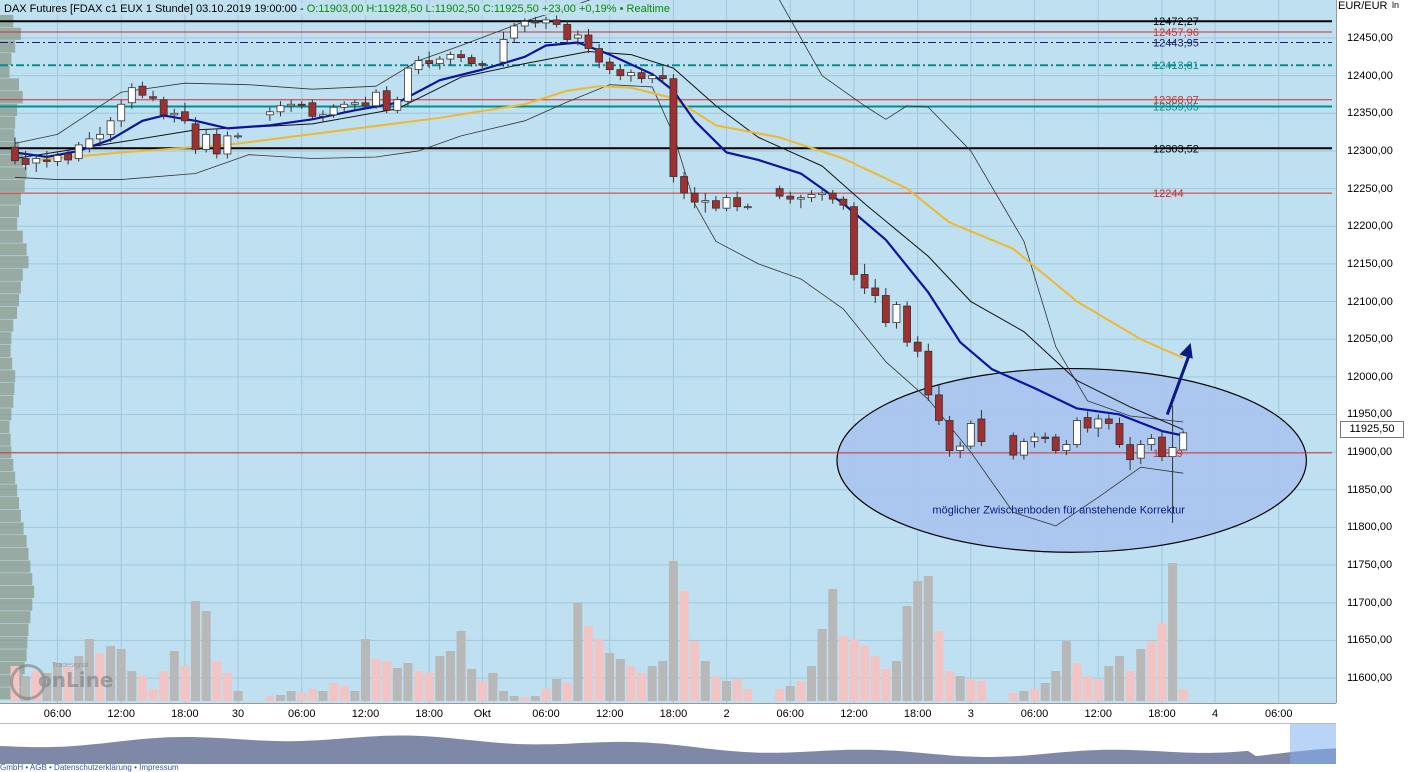  What do you see at coordinates (790, 714) in the screenshot?
I see `time-tick-label: 06:00` at bounding box center [790, 714].